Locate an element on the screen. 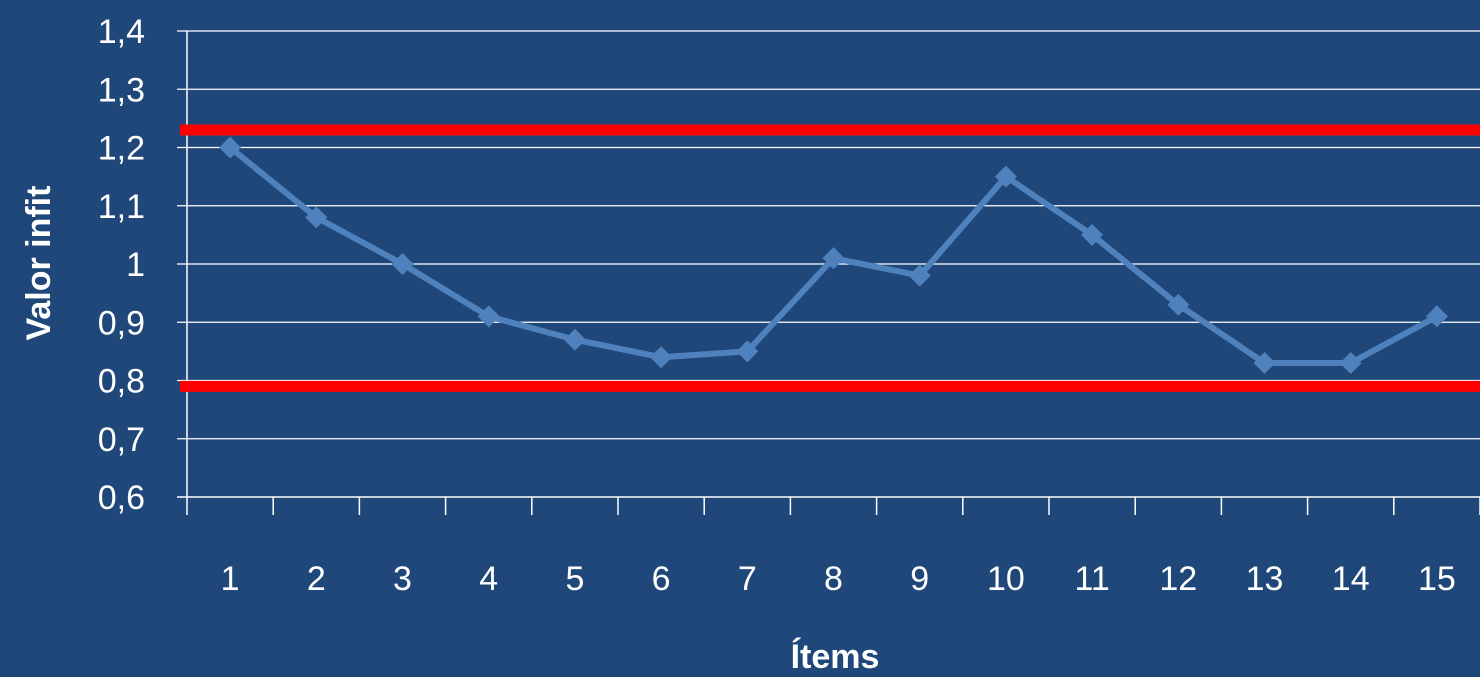 The image size is (1480, 677). x-tick-labels: 1 2 3 4 5 6 7 8 9 10 11 12 13 14 15 is located at coordinates (838, 579).